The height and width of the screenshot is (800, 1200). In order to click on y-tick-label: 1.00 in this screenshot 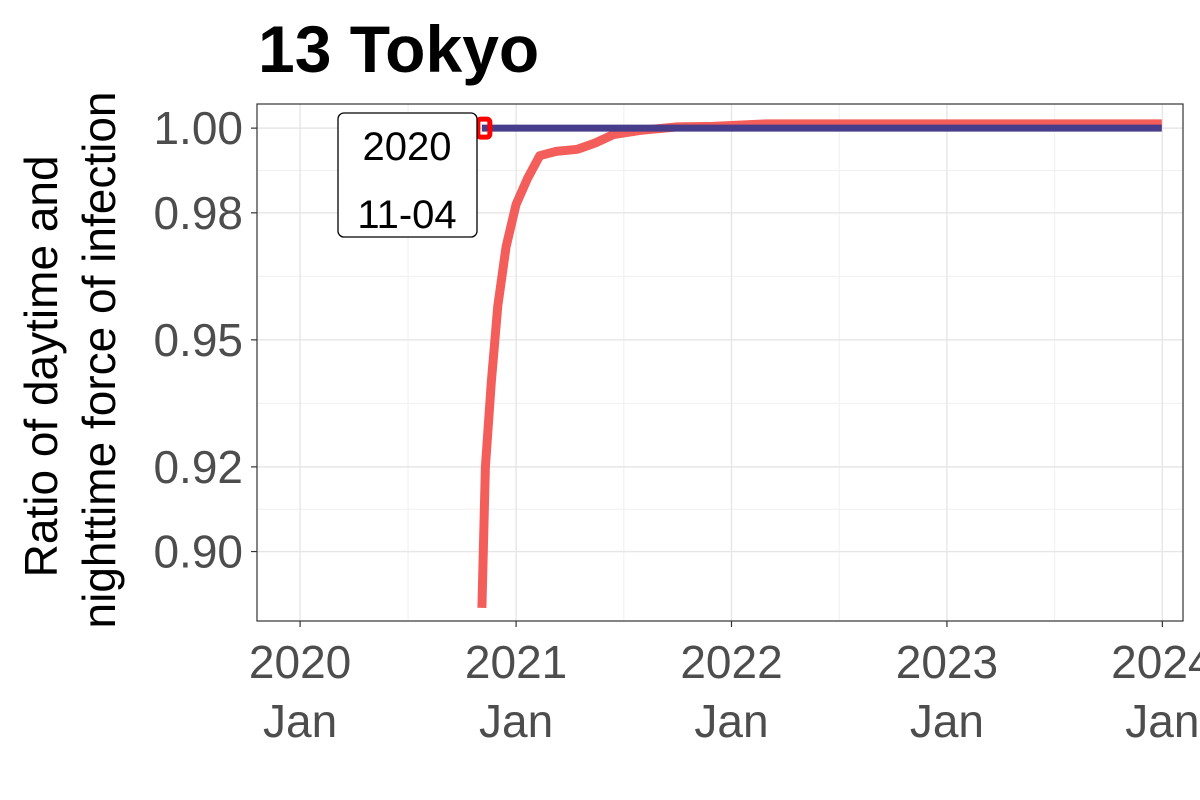, I will do `click(198, 128)`.